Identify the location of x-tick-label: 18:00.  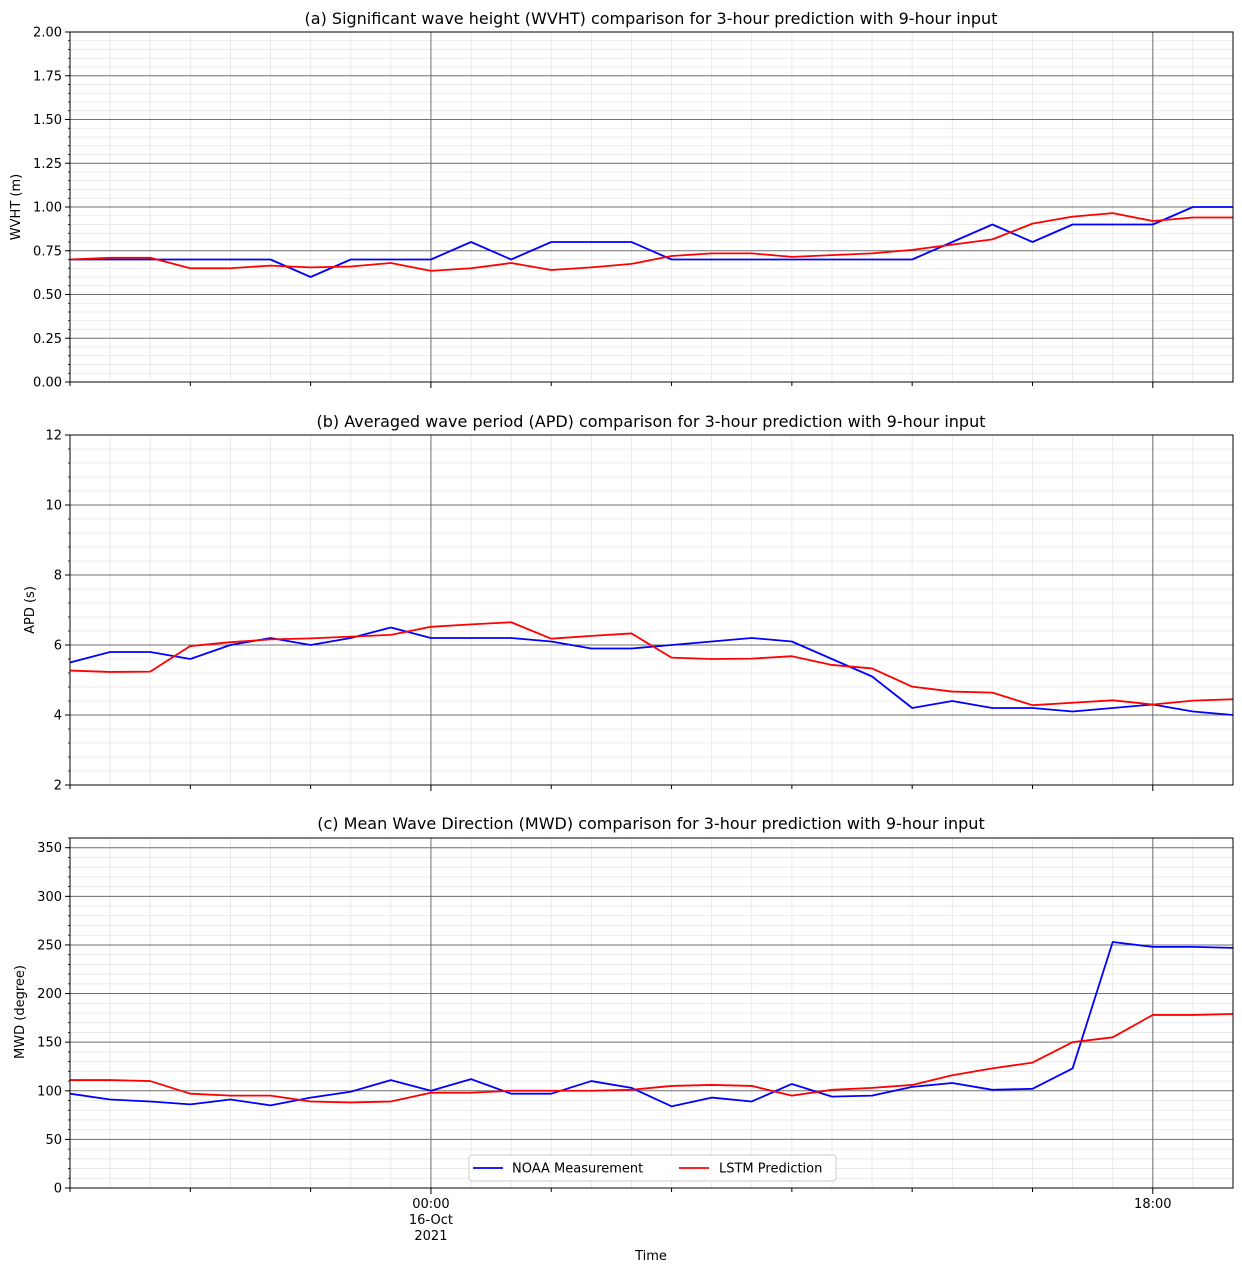
(1152, 1204).